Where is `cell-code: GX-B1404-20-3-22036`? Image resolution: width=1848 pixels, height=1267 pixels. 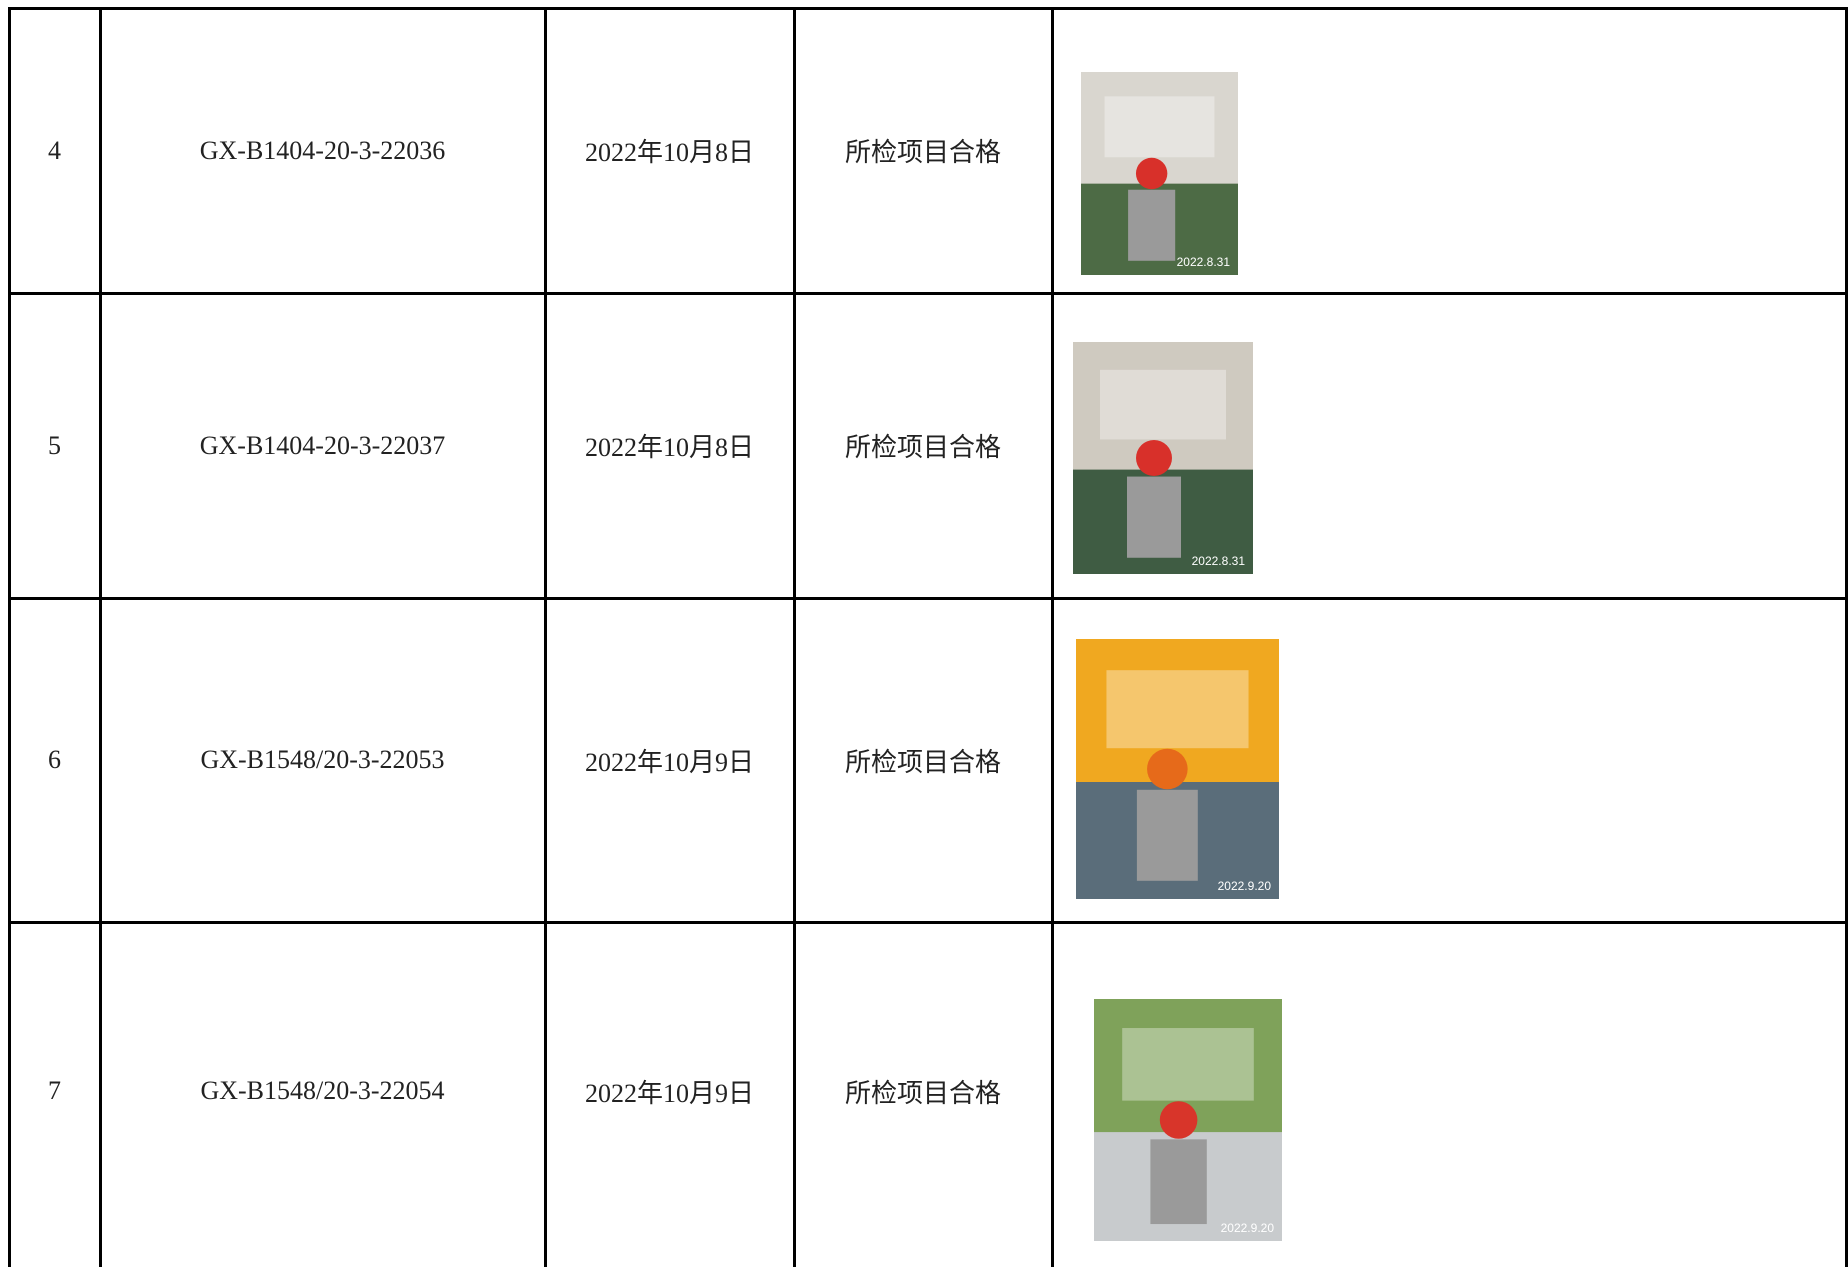 cell-code: GX-B1404-20-3-22036 is located at coordinates (322, 150).